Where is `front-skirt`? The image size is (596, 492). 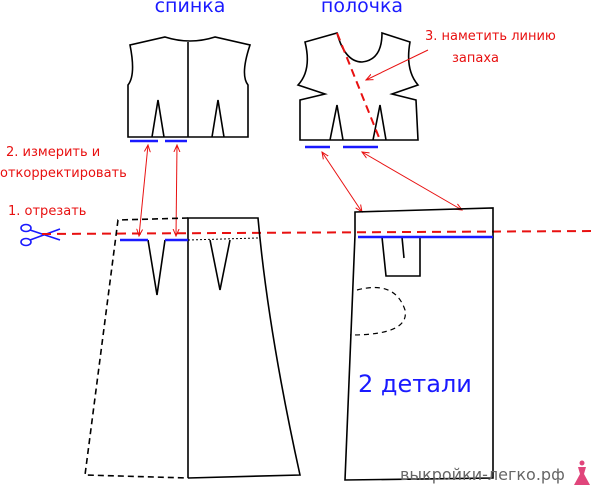 front-skirt is located at coordinates (419, 344).